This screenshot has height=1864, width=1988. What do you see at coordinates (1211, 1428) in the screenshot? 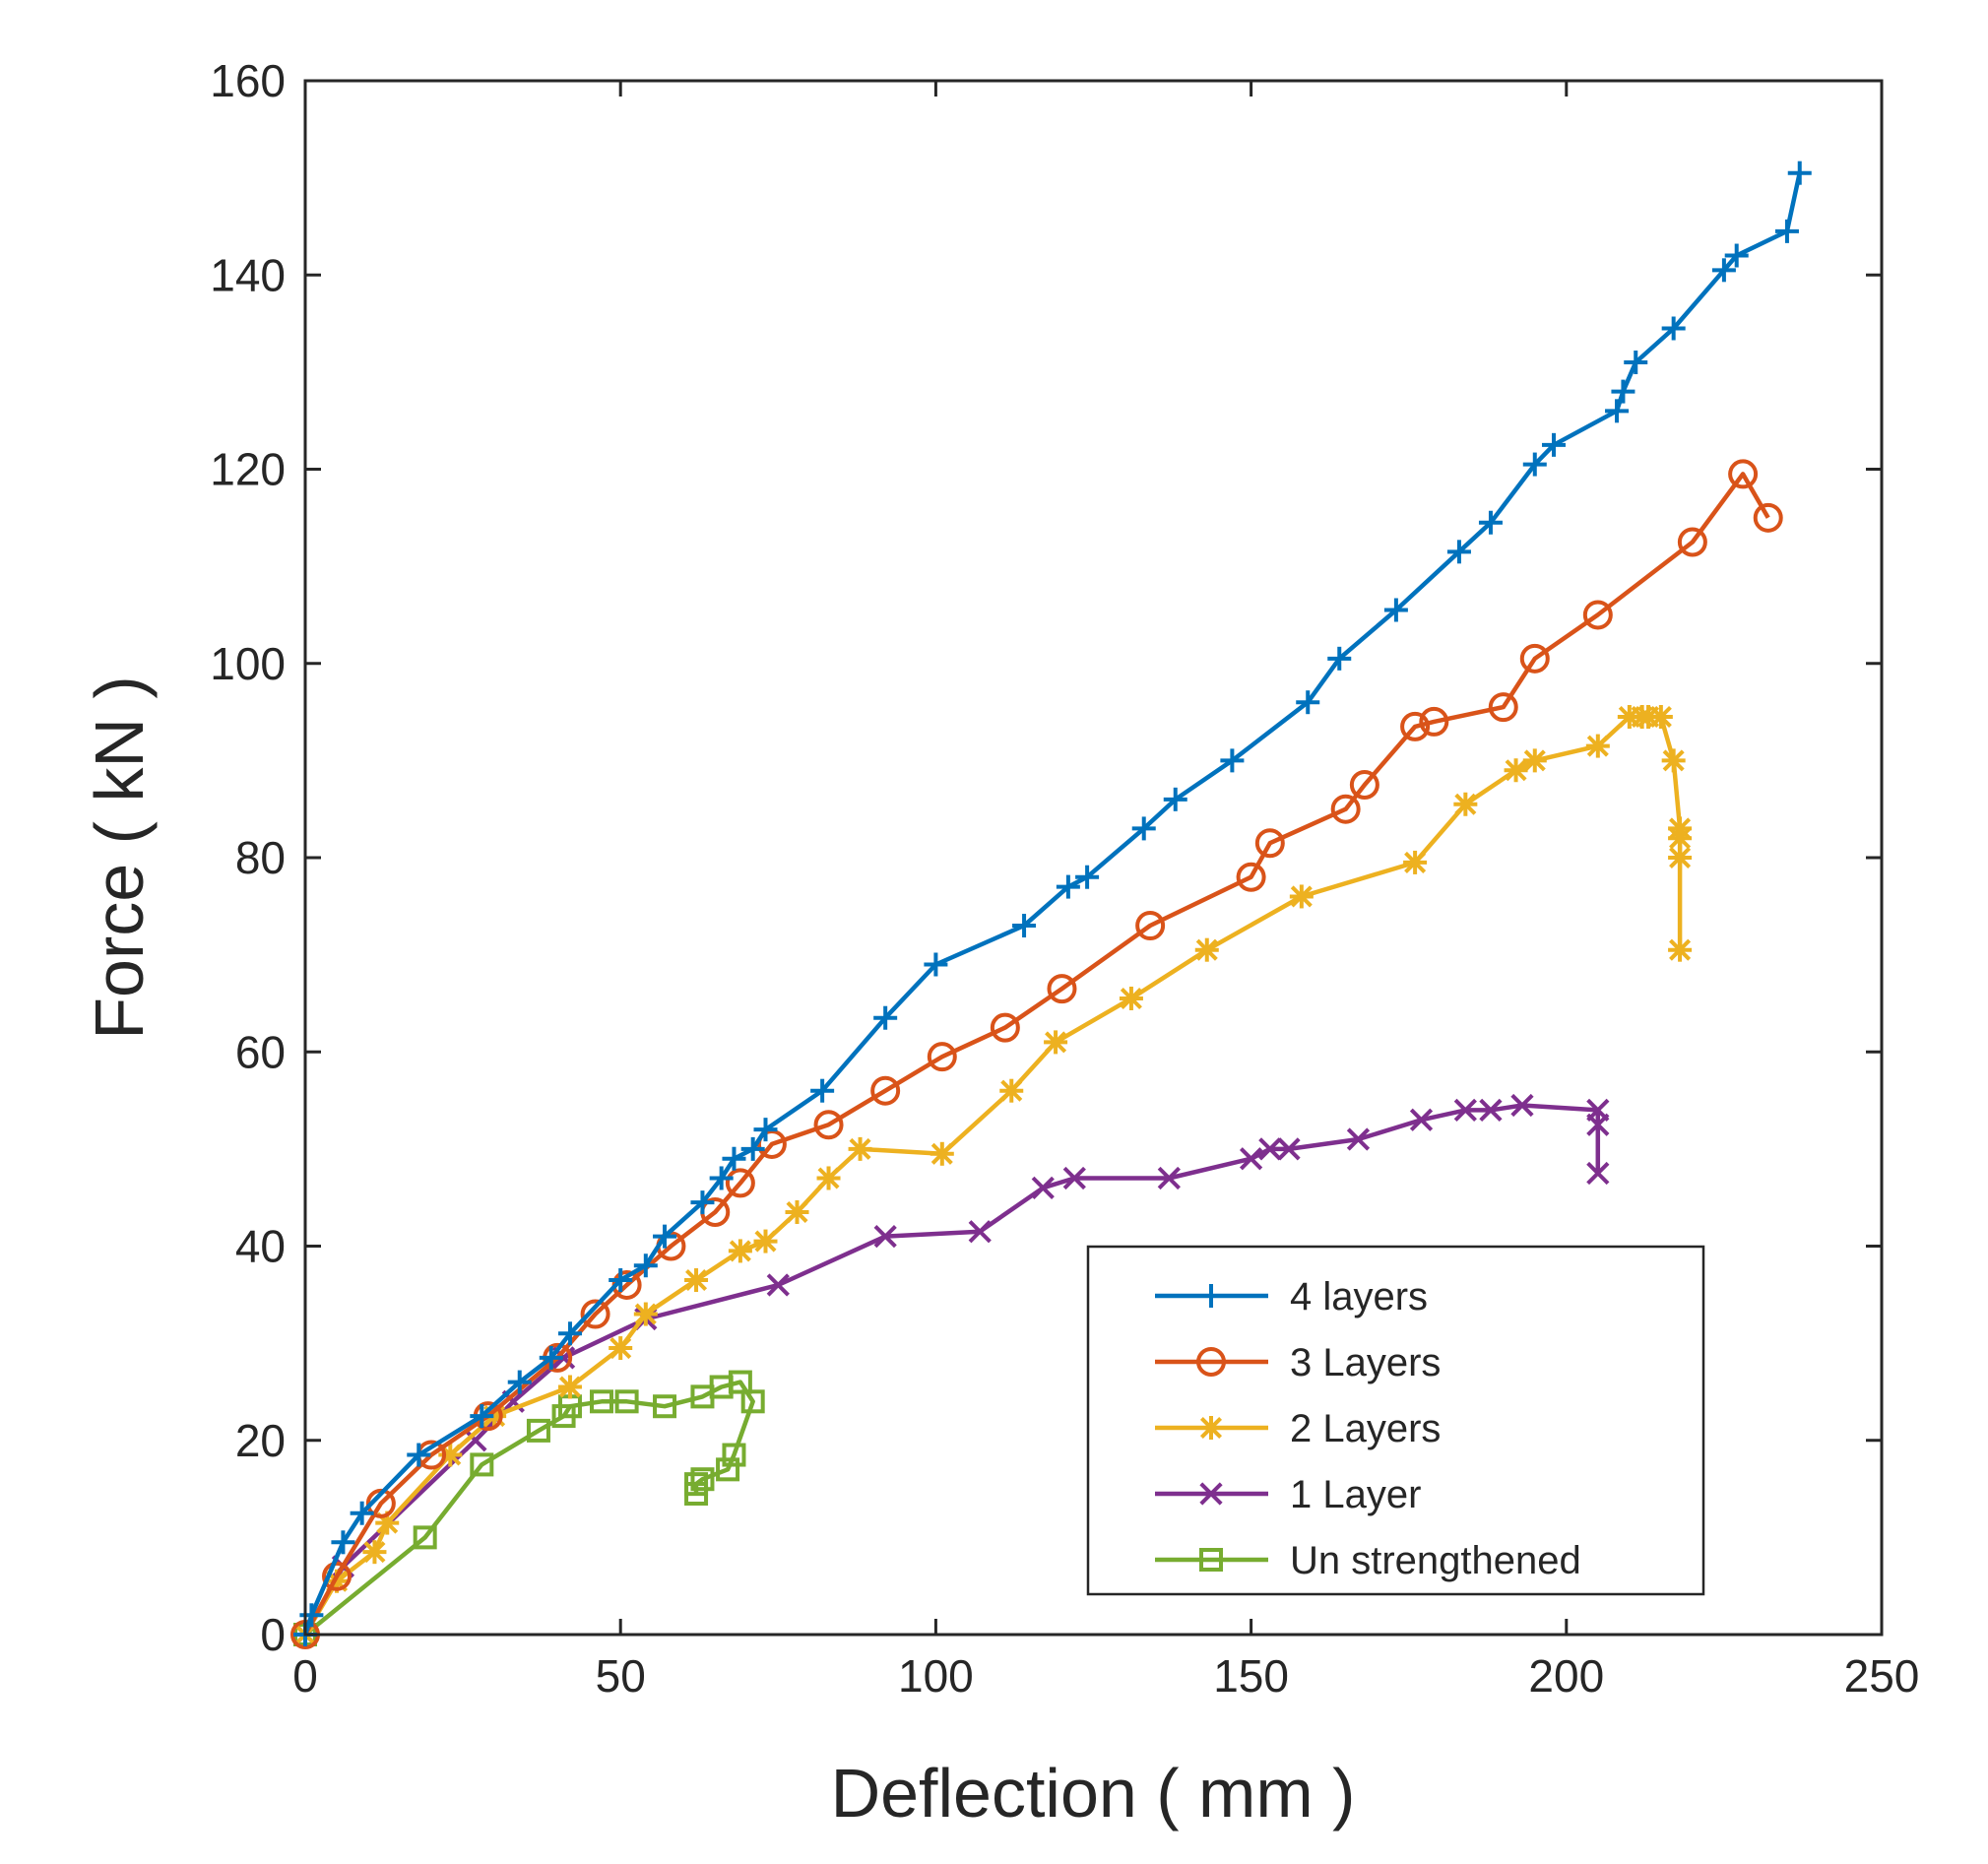
I see `legend-marker-2-layers` at bounding box center [1211, 1428].